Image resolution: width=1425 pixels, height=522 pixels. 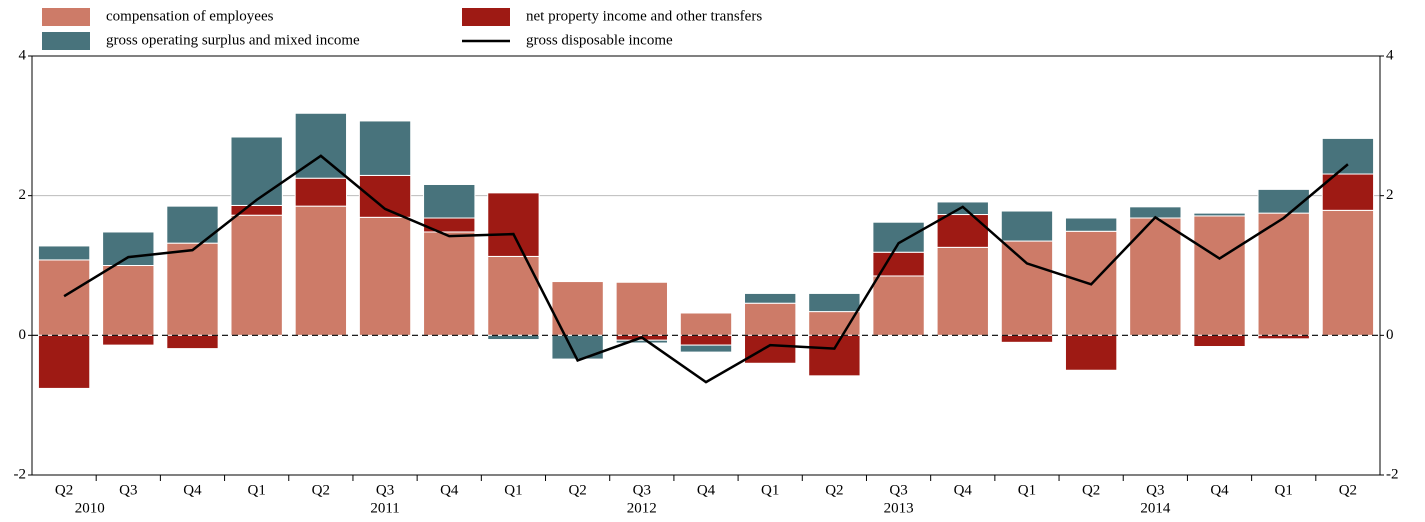 What do you see at coordinates (23, 195) in the screenshot?
I see `y-tick-label: 2` at bounding box center [23, 195].